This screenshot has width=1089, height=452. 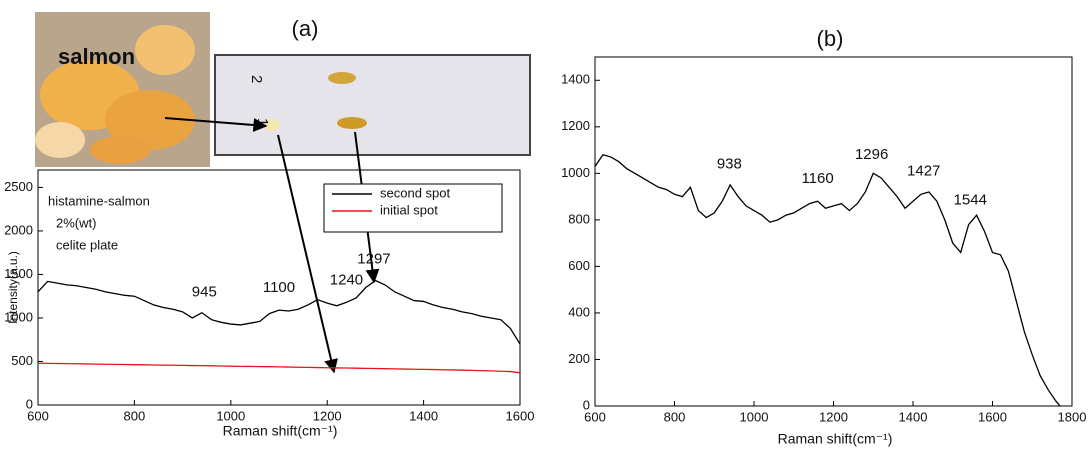 I want to click on y-tick-label: 1500, so click(x=18, y=273).